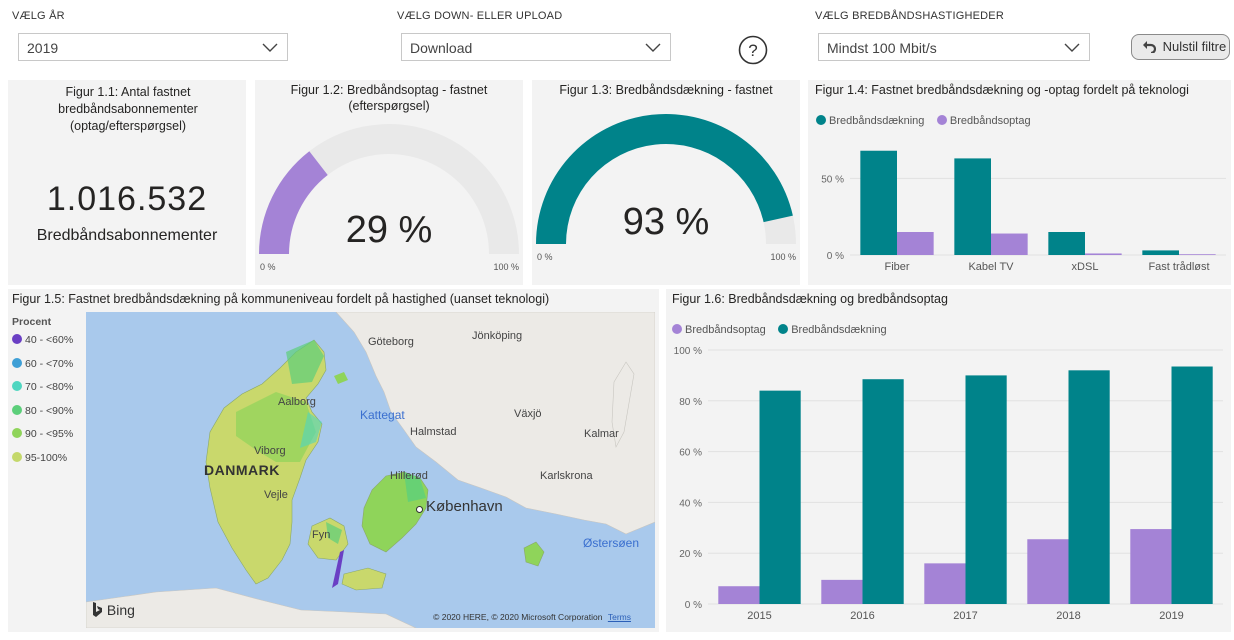 This screenshot has height=640, width=1234. Describe the element at coordinates (268, 267) in the screenshot. I see `fig2-min-label: 0 %` at that location.